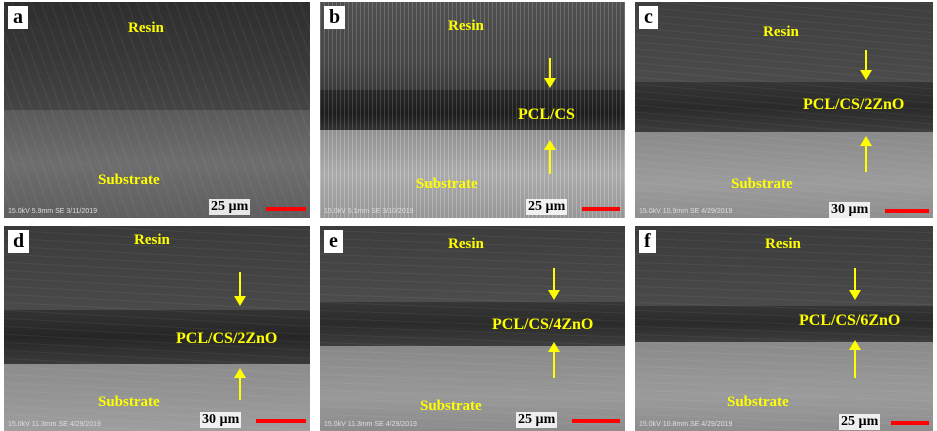 The width and height of the screenshot is (937, 431). Describe the element at coordinates (686, 211) in the screenshot. I see `sem-info-bar: 15.0kV 10.9mm SE 4/29/2019` at that location.